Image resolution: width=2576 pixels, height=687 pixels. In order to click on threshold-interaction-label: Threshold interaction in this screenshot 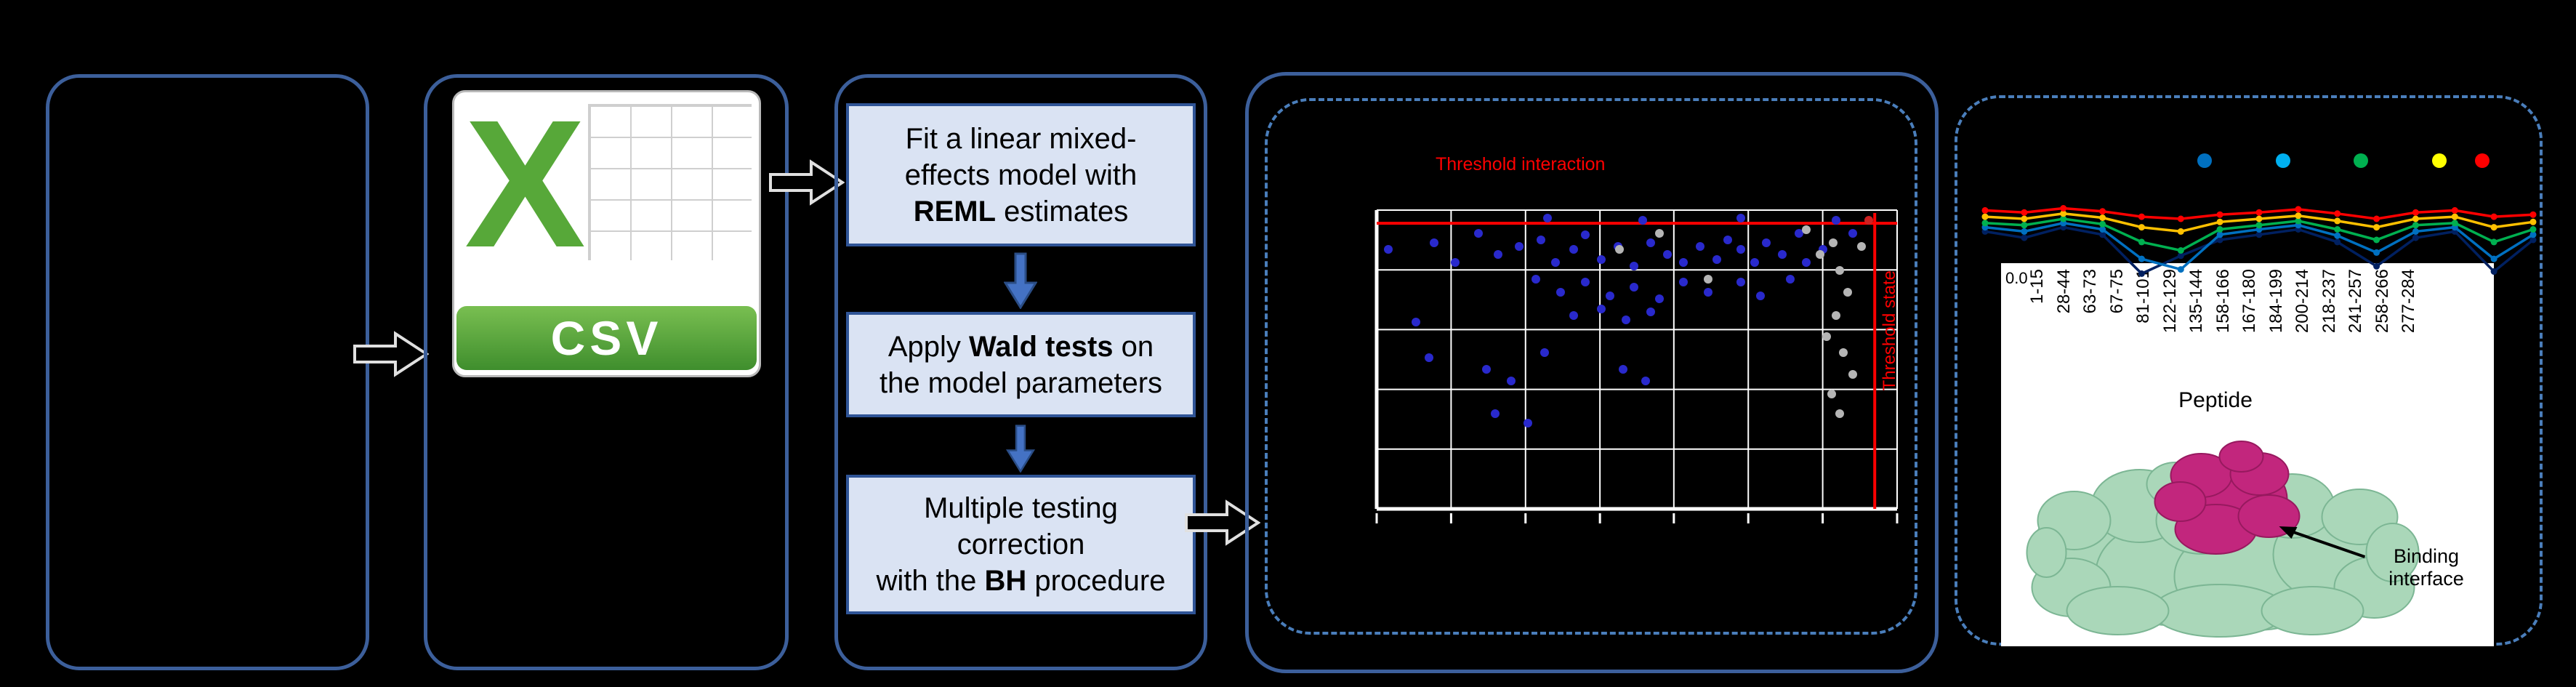, I will do `click(1521, 164)`.